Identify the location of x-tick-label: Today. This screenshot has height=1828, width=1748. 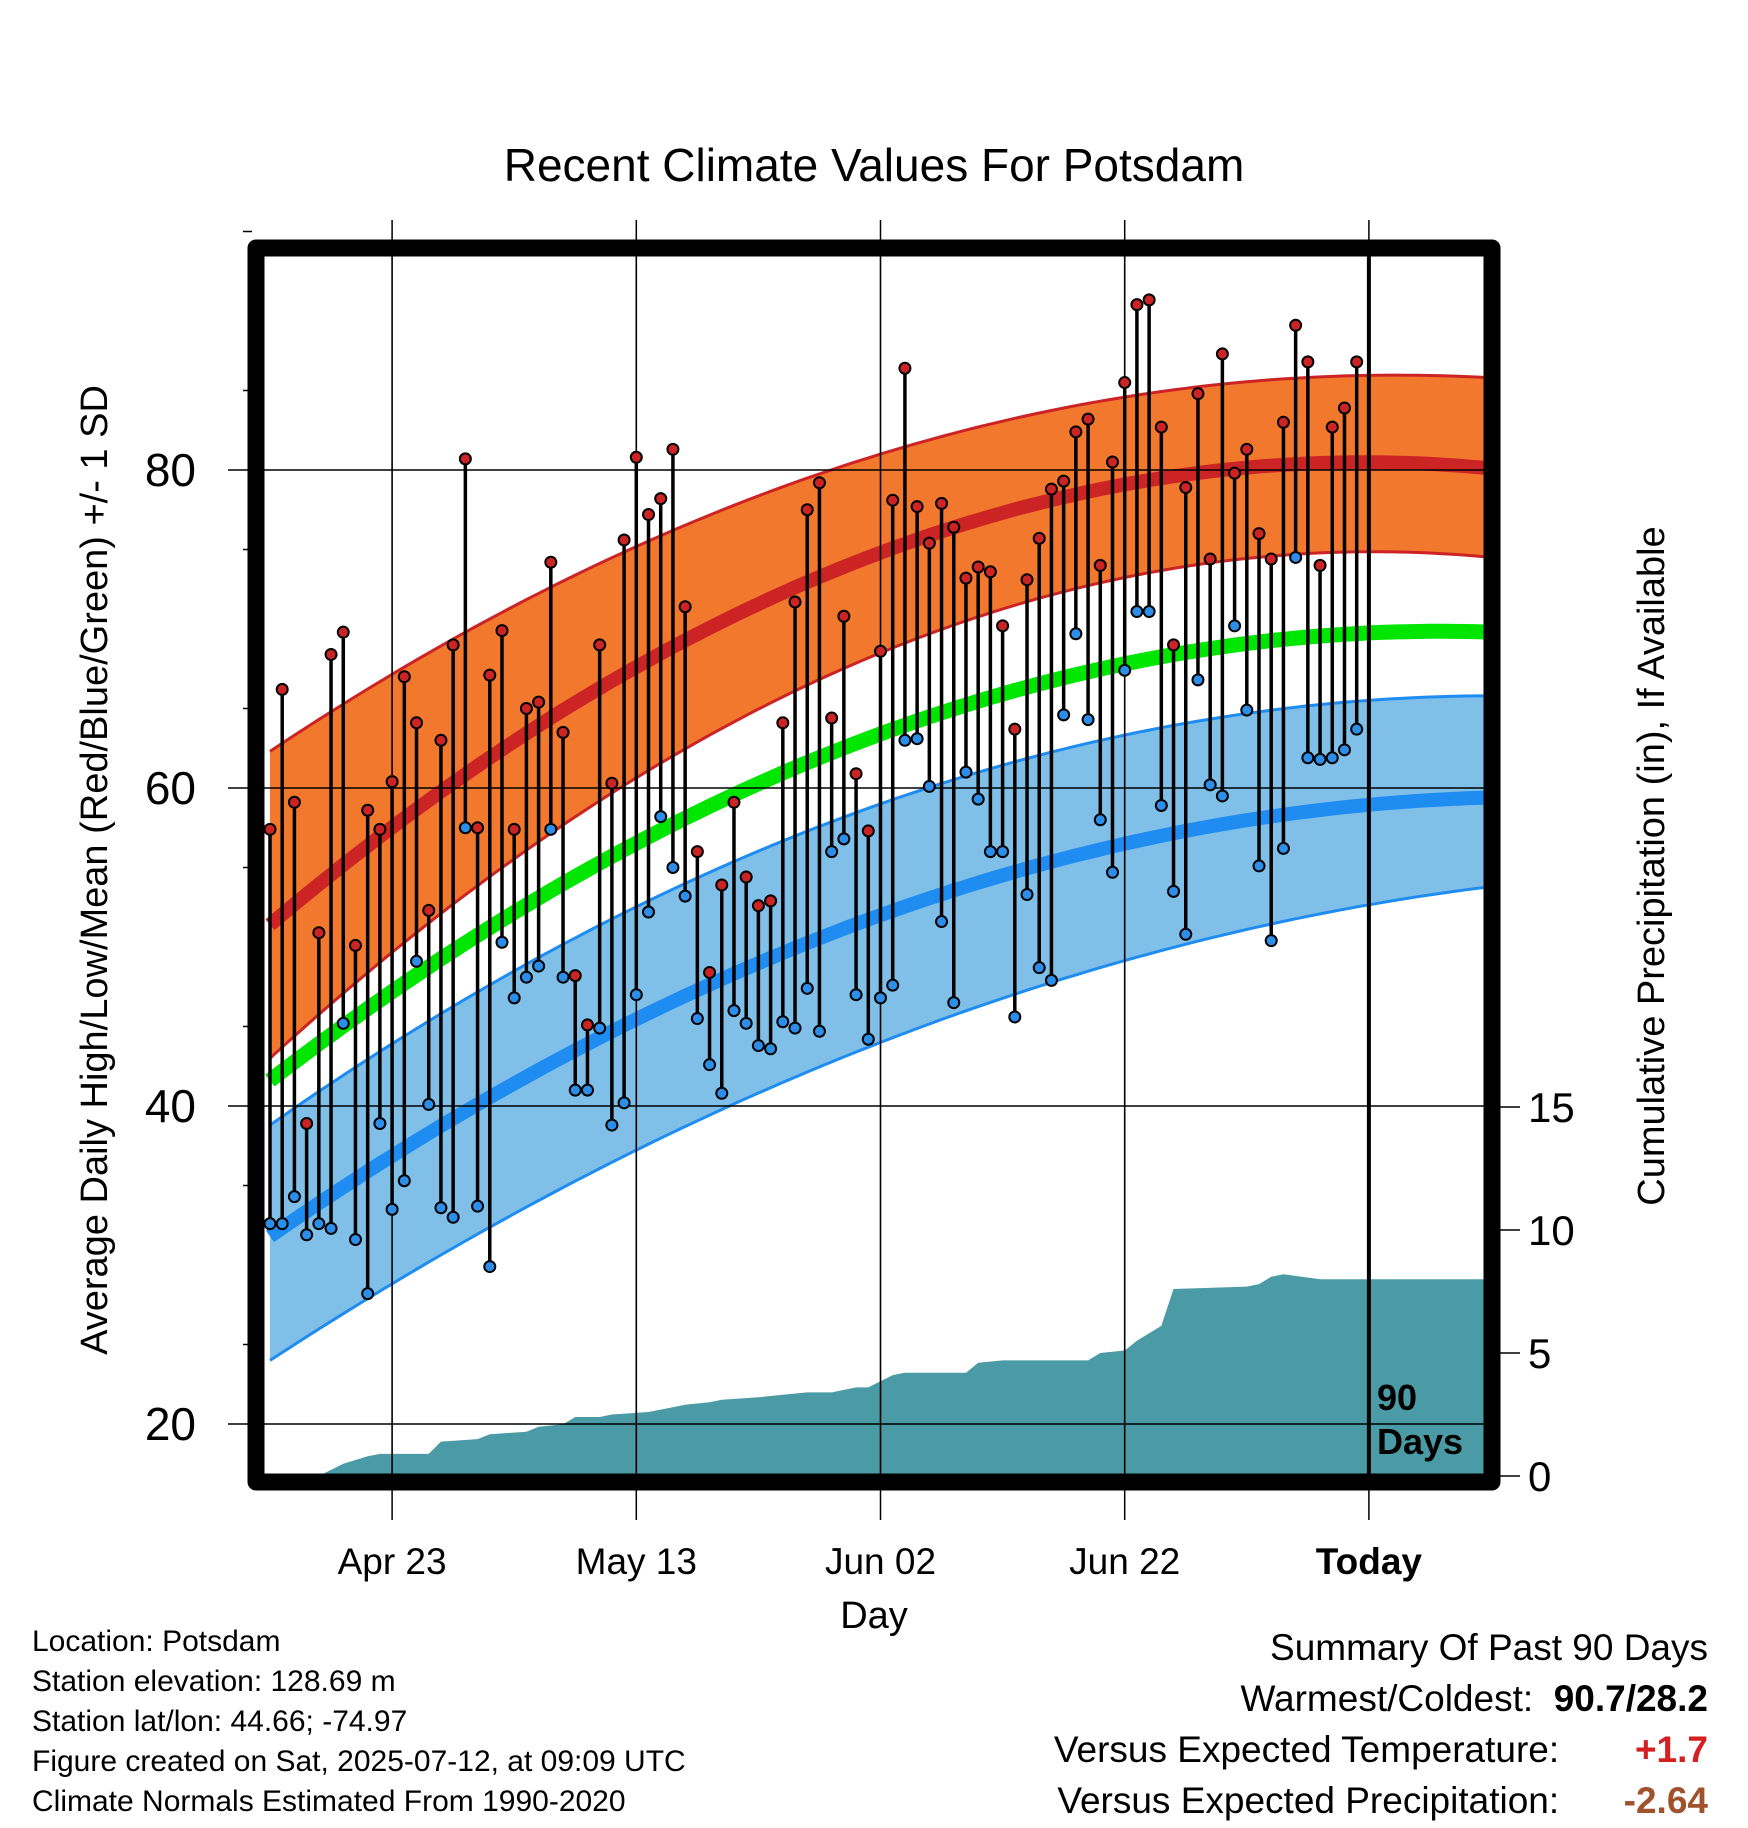
(1369, 1561).